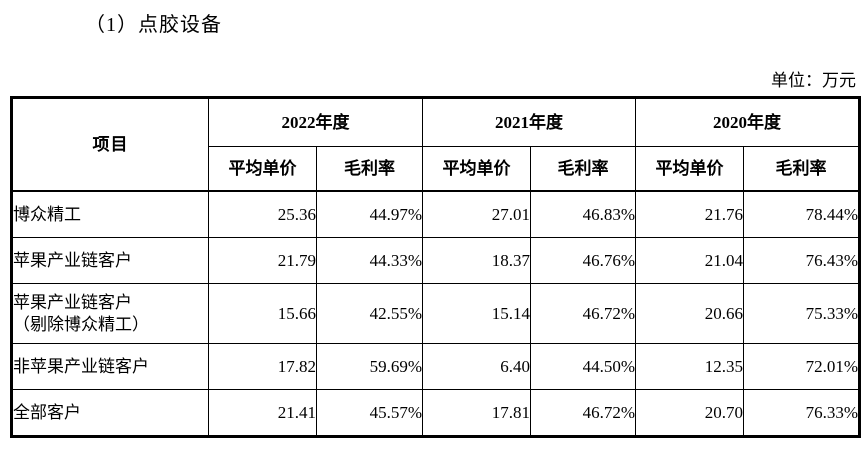 The width and height of the screenshot is (868, 454). What do you see at coordinates (315, 122) in the screenshot?
I see `column-header-year-2022: 2022年度` at bounding box center [315, 122].